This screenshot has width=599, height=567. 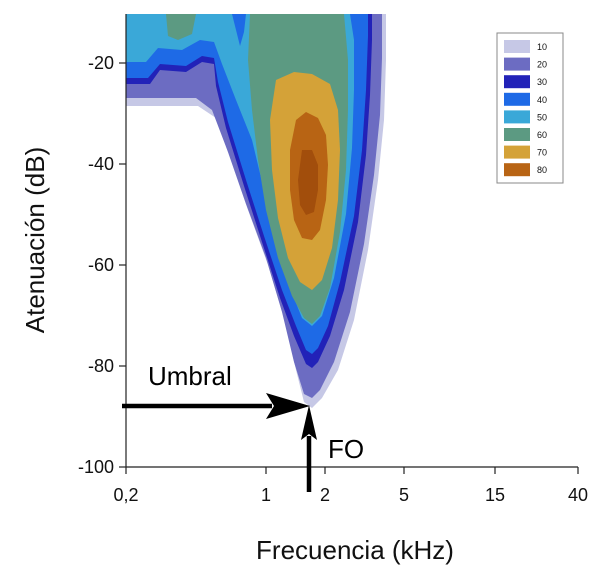 I want to click on legend-label: 80, so click(x=542, y=170).